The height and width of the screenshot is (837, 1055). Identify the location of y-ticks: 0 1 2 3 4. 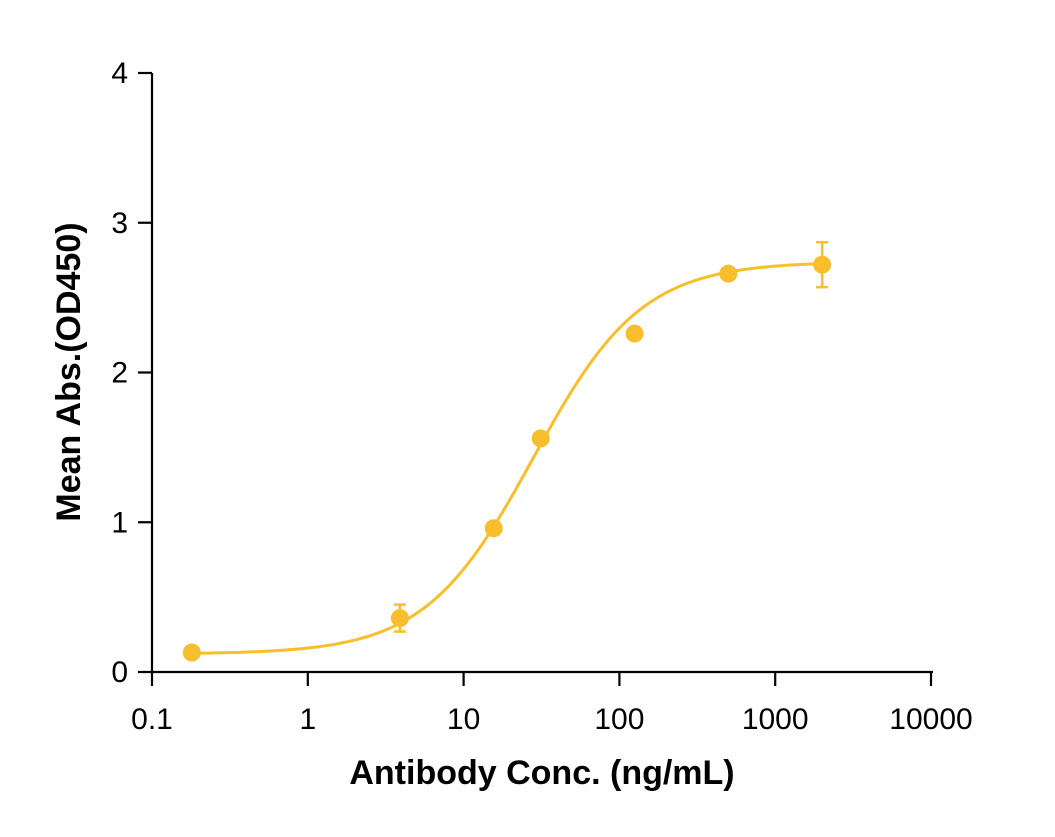
(131, 373).